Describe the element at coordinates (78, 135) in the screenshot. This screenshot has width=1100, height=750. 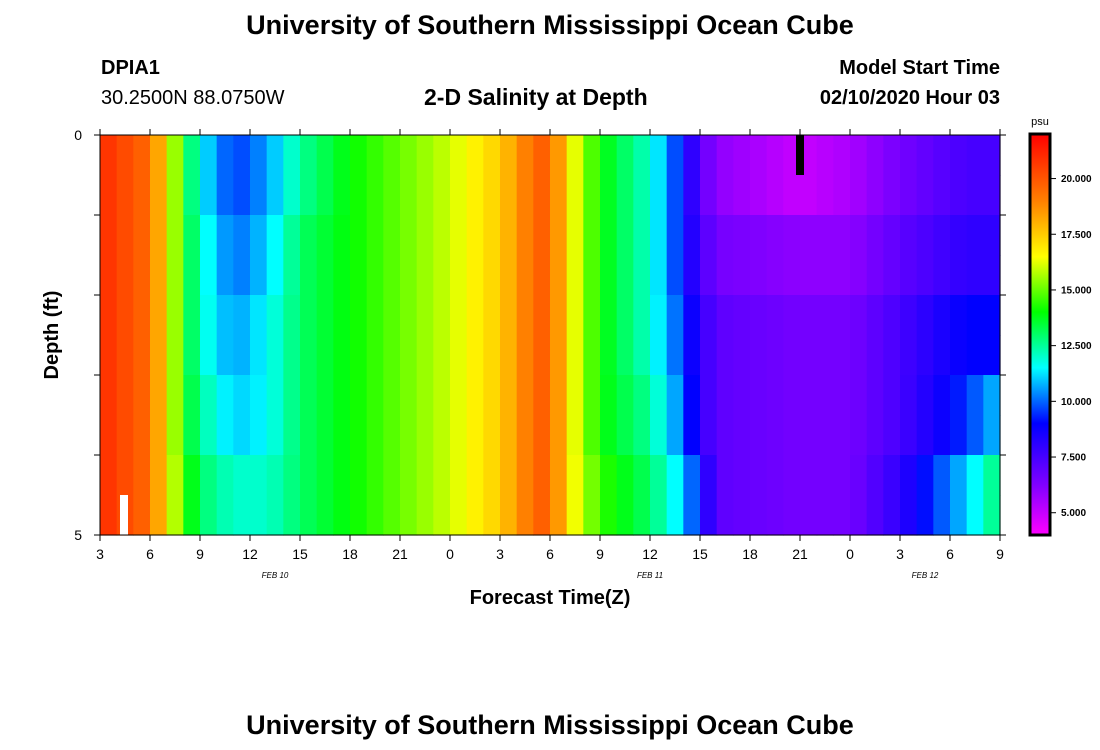
I see `y-tick-label-0: 0` at that location.